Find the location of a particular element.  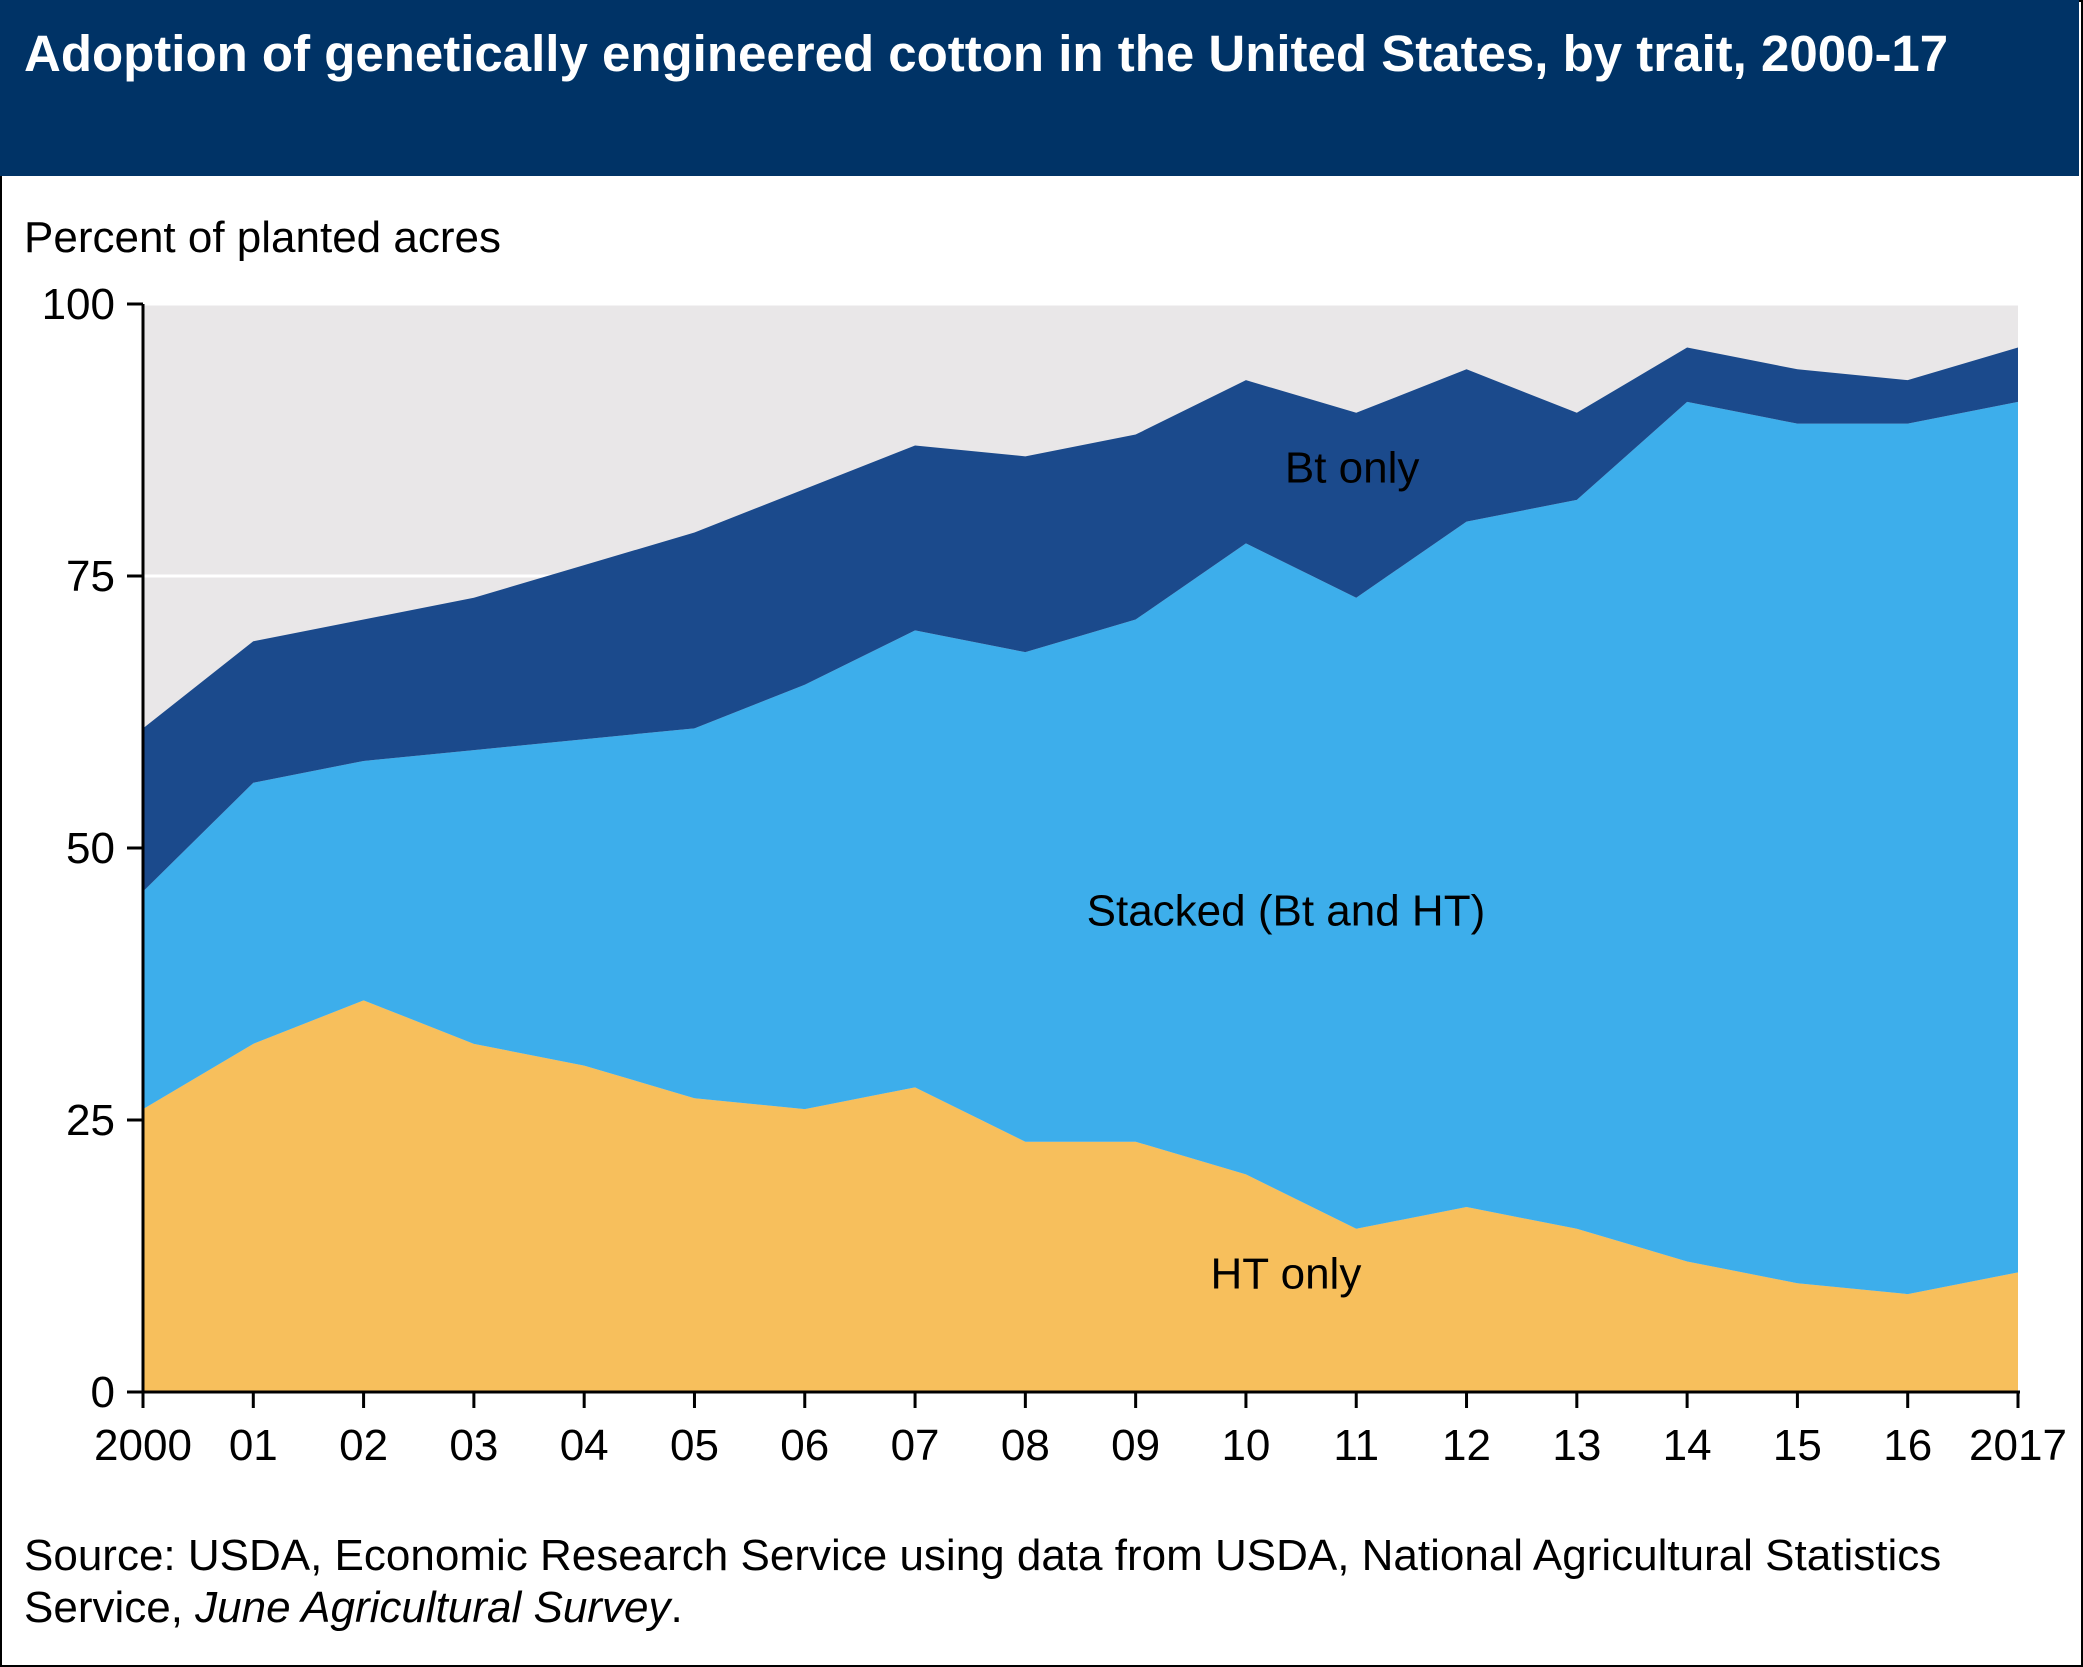

y-tick-label: 75 is located at coordinates (90, 576).